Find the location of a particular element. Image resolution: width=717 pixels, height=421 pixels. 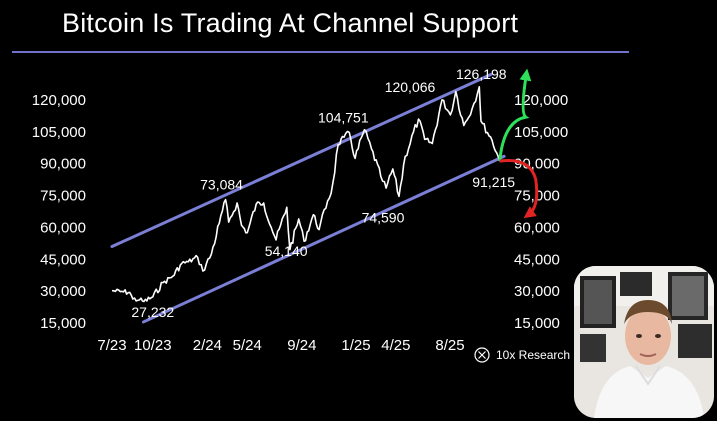

price-annotation-label: 73,084 is located at coordinates (221, 185).